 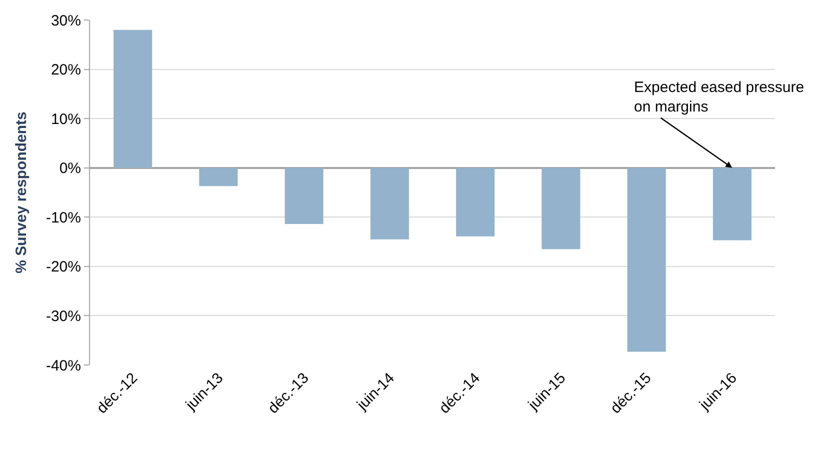 I want to click on annotation: Expected eased pressure on margins, so click(x=719, y=97).